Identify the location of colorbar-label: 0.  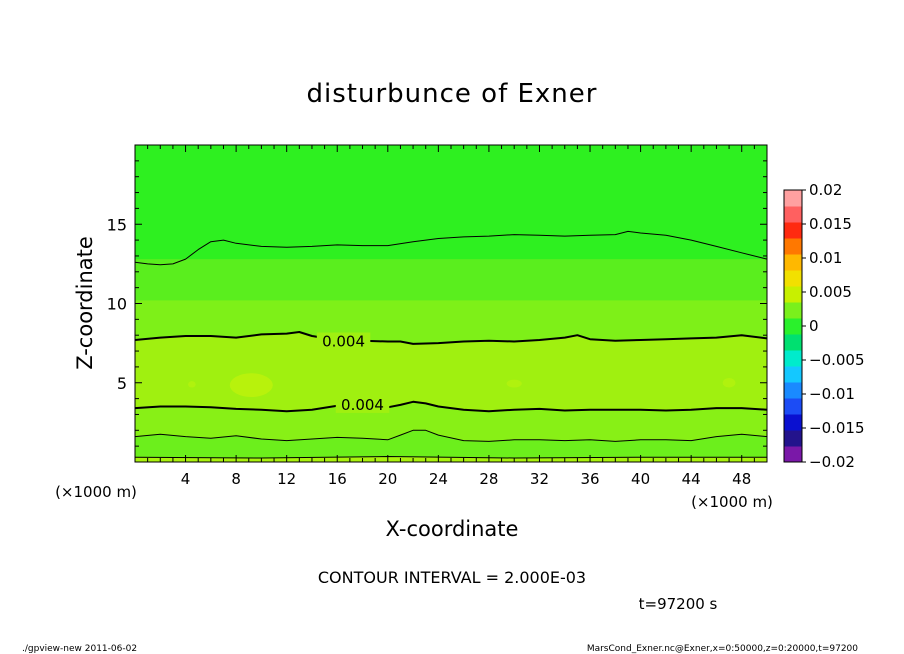
(814, 326).